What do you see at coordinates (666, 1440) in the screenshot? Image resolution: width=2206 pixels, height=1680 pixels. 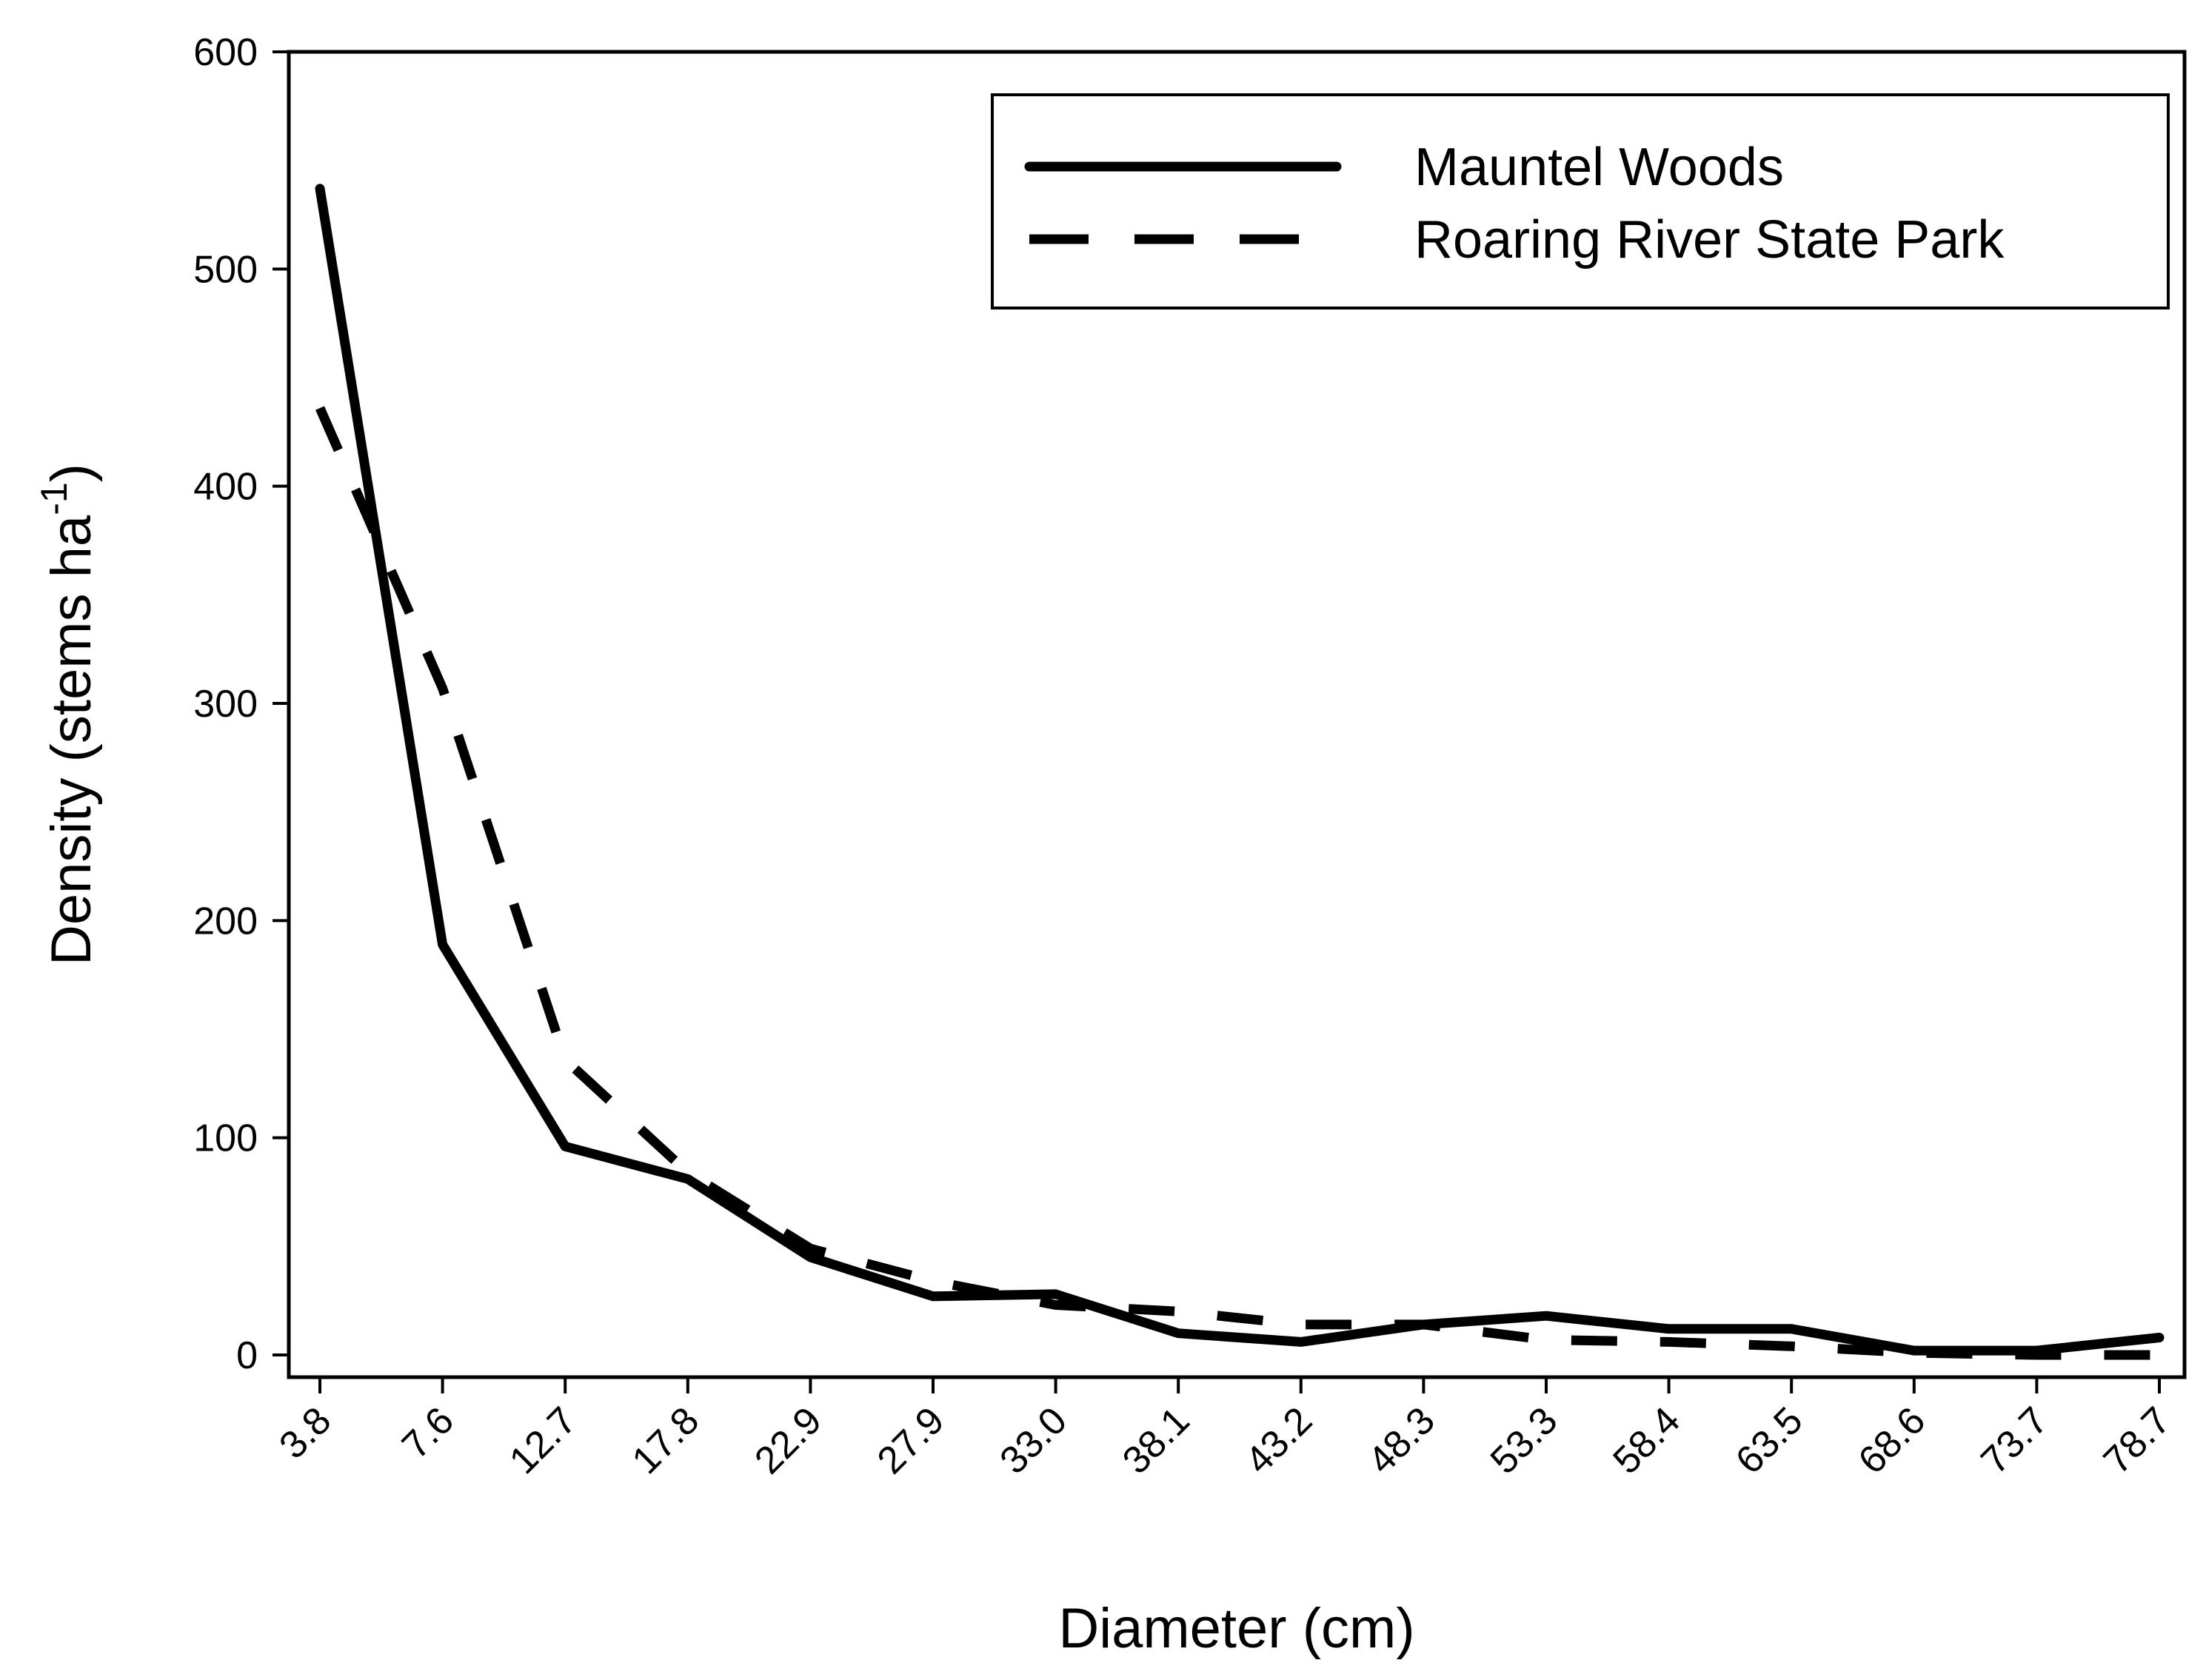 I see `x-tick-label: 17.8` at bounding box center [666, 1440].